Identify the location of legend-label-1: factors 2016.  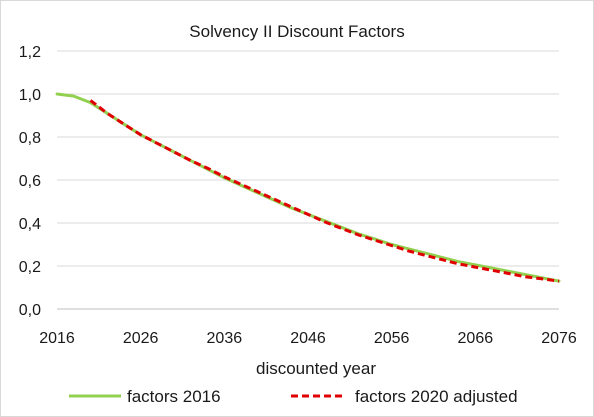
(174, 396).